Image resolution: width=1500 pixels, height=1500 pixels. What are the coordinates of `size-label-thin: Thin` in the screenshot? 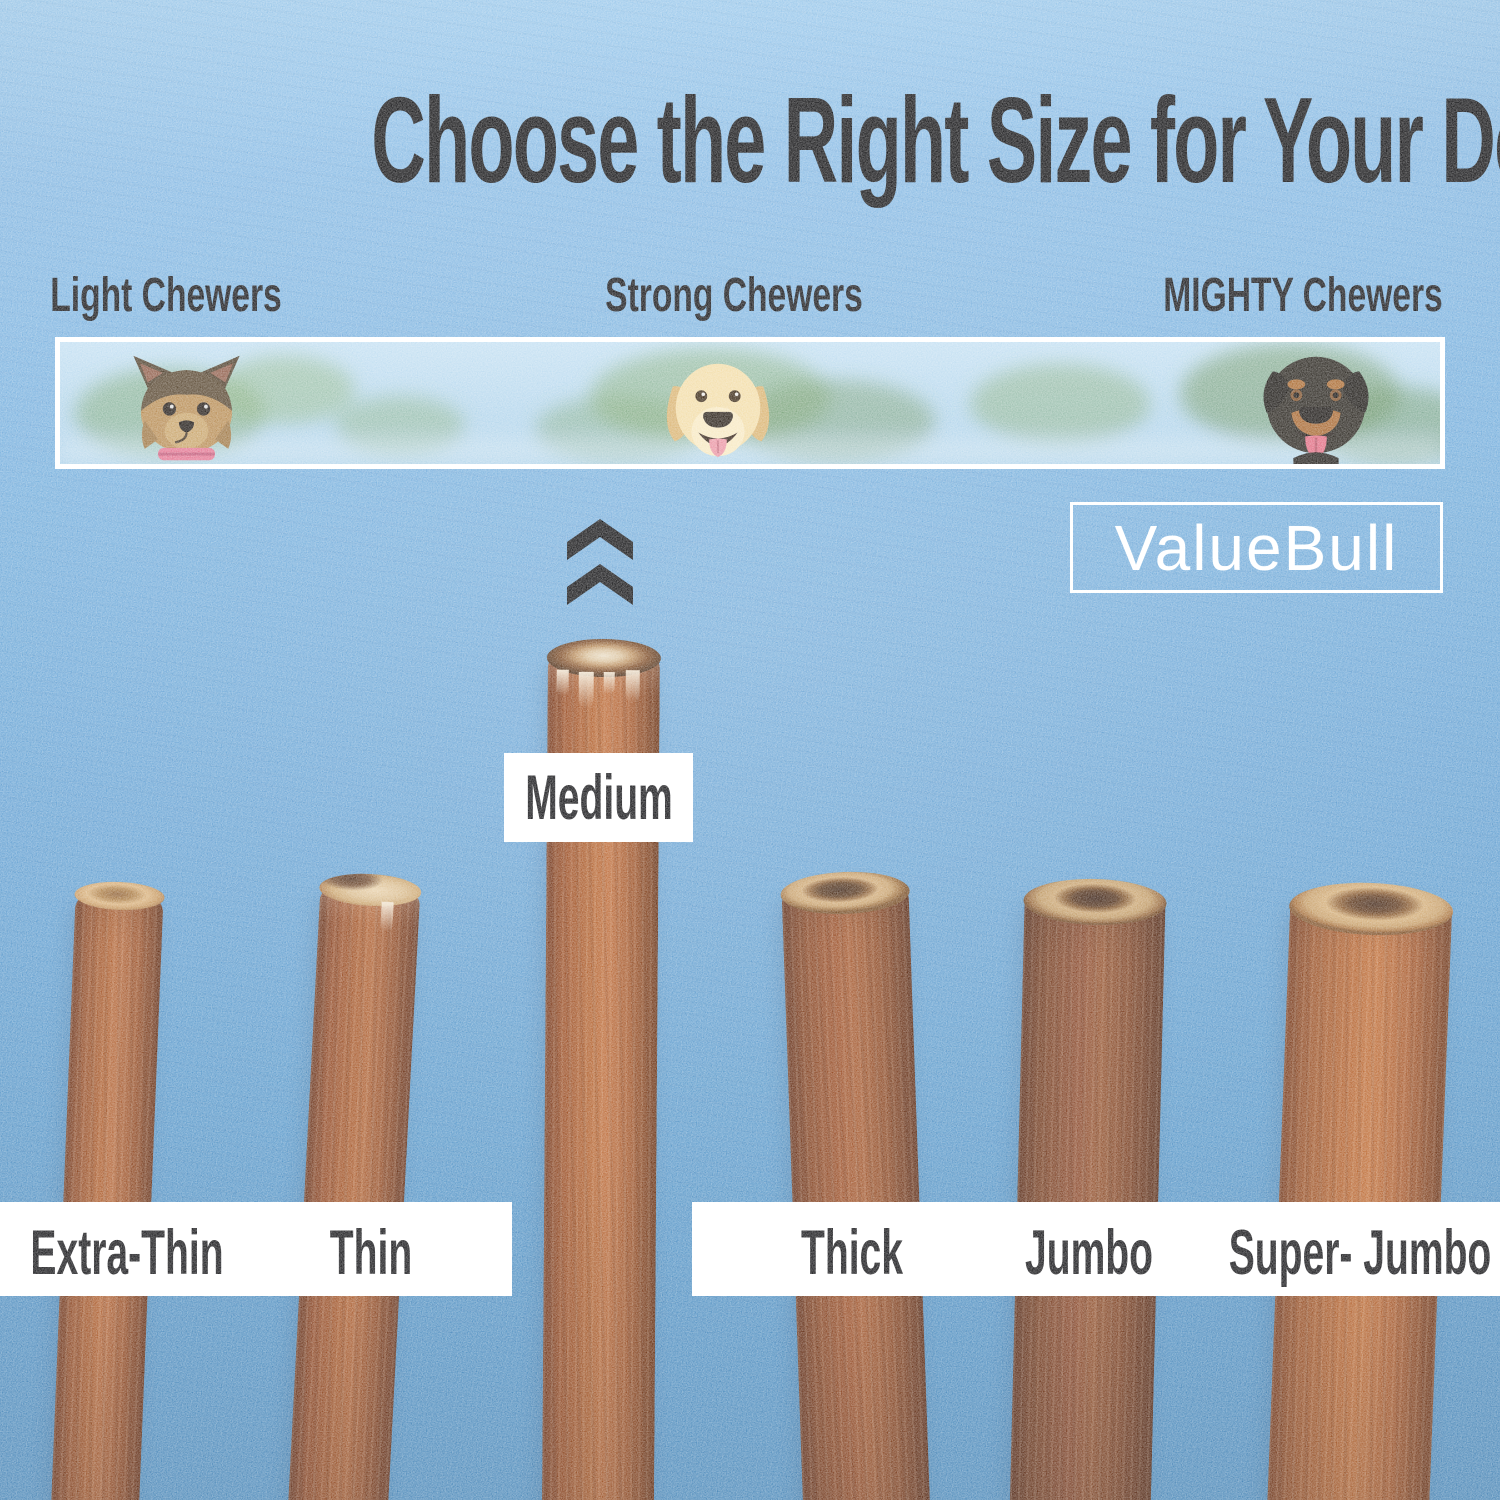 It's located at (371, 1253).